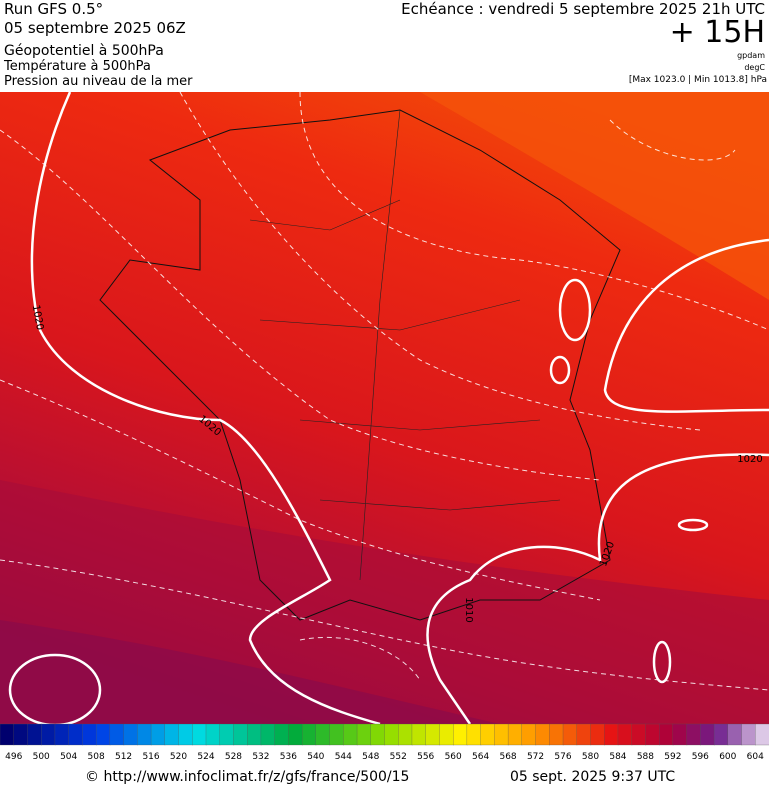 This screenshot has width=769, height=786. I want to click on colorbar-label: 556, so click(425, 757).